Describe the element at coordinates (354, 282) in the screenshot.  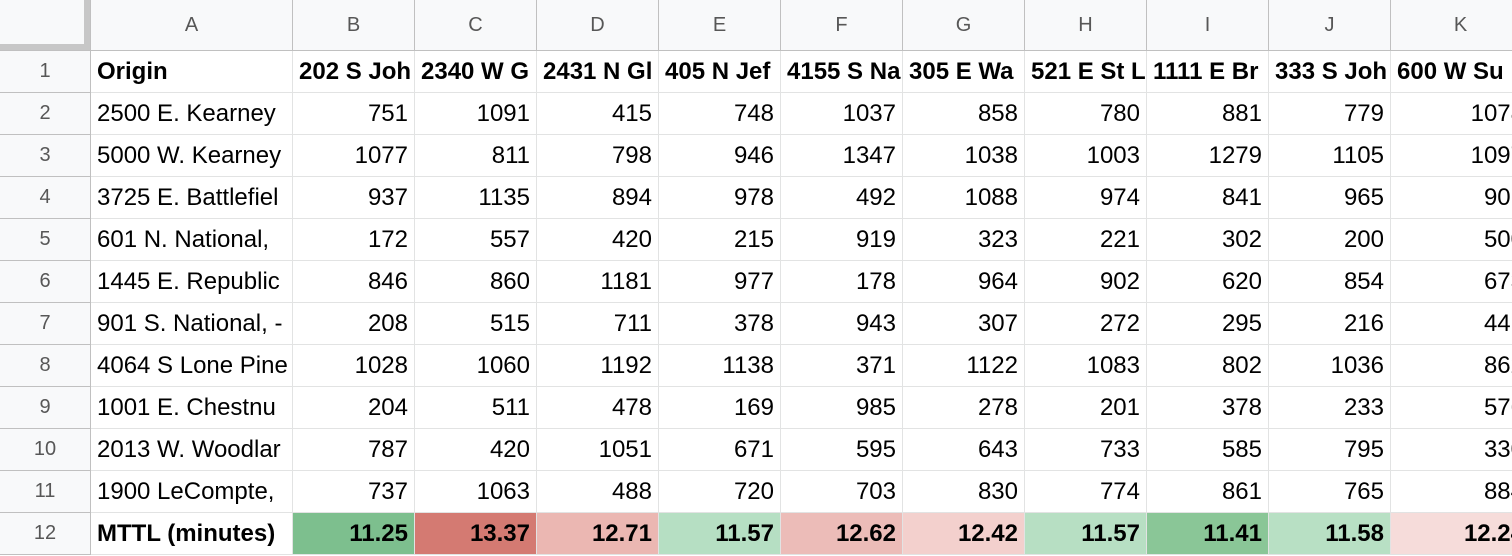
I see `time-cell: 846` at that location.